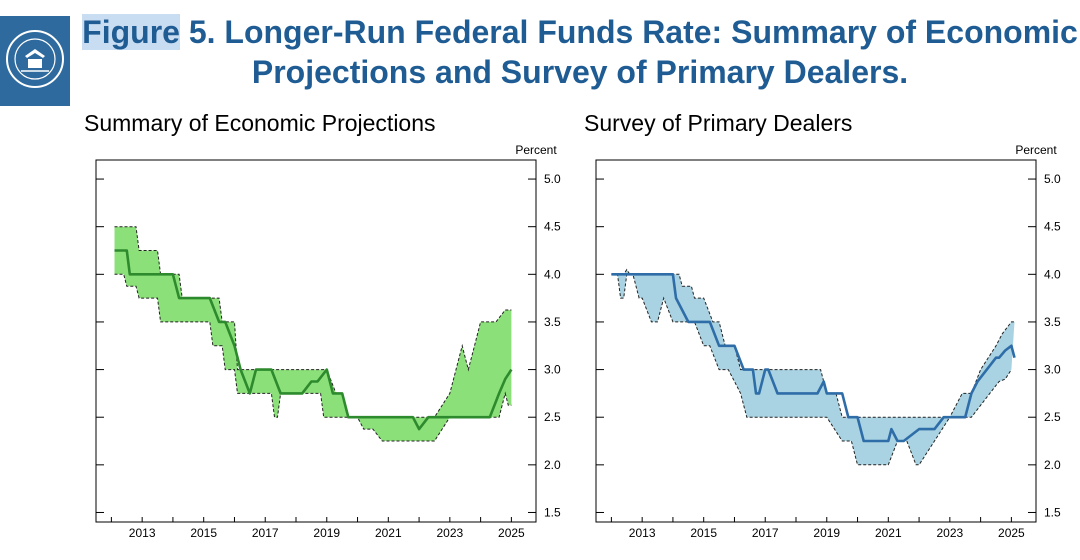 This screenshot has width=1080, height=560. What do you see at coordinates (1011, 533) in the screenshot?
I see `spd-x-tick-label: 2025` at bounding box center [1011, 533].